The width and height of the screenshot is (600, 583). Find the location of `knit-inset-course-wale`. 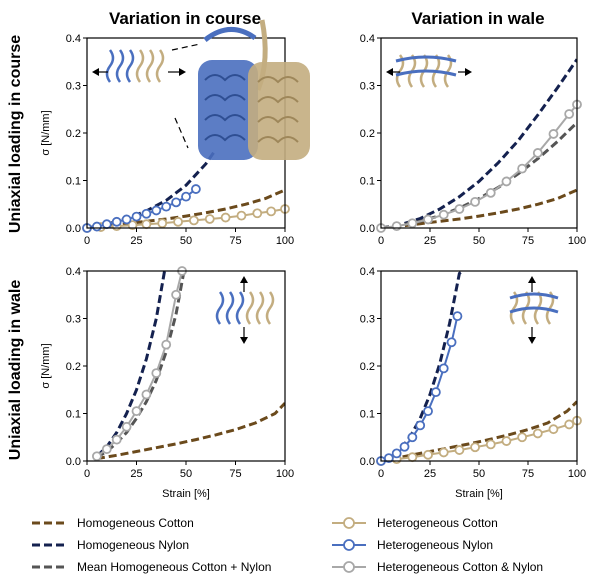

knit-inset-course-wale is located at coordinates (429, 71).